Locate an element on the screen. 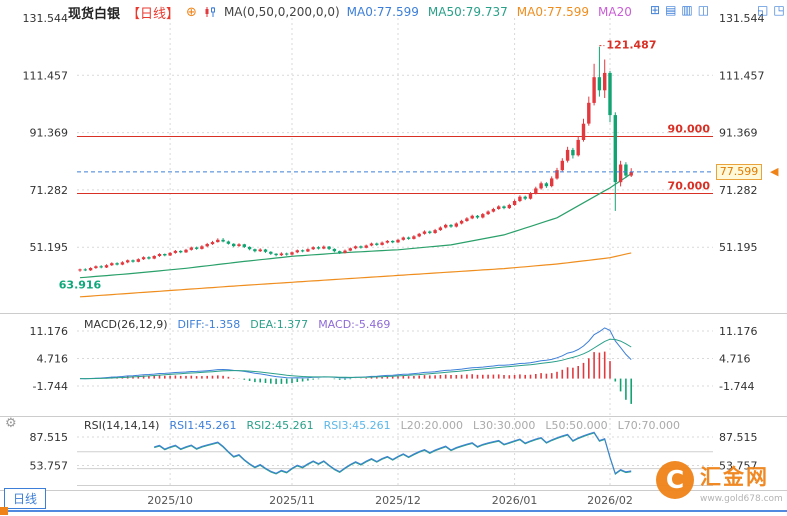 The width and height of the screenshot is (787, 516). indicator-settings-icon: ⚙ is located at coordinates (11, 423).